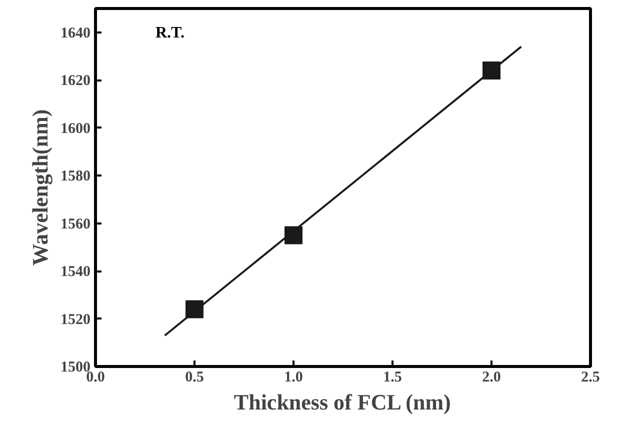 The width and height of the screenshot is (622, 441). Describe the element at coordinates (40, 187) in the screenshot. I see `y-axis-title: Wavelength(nm)` at that location.